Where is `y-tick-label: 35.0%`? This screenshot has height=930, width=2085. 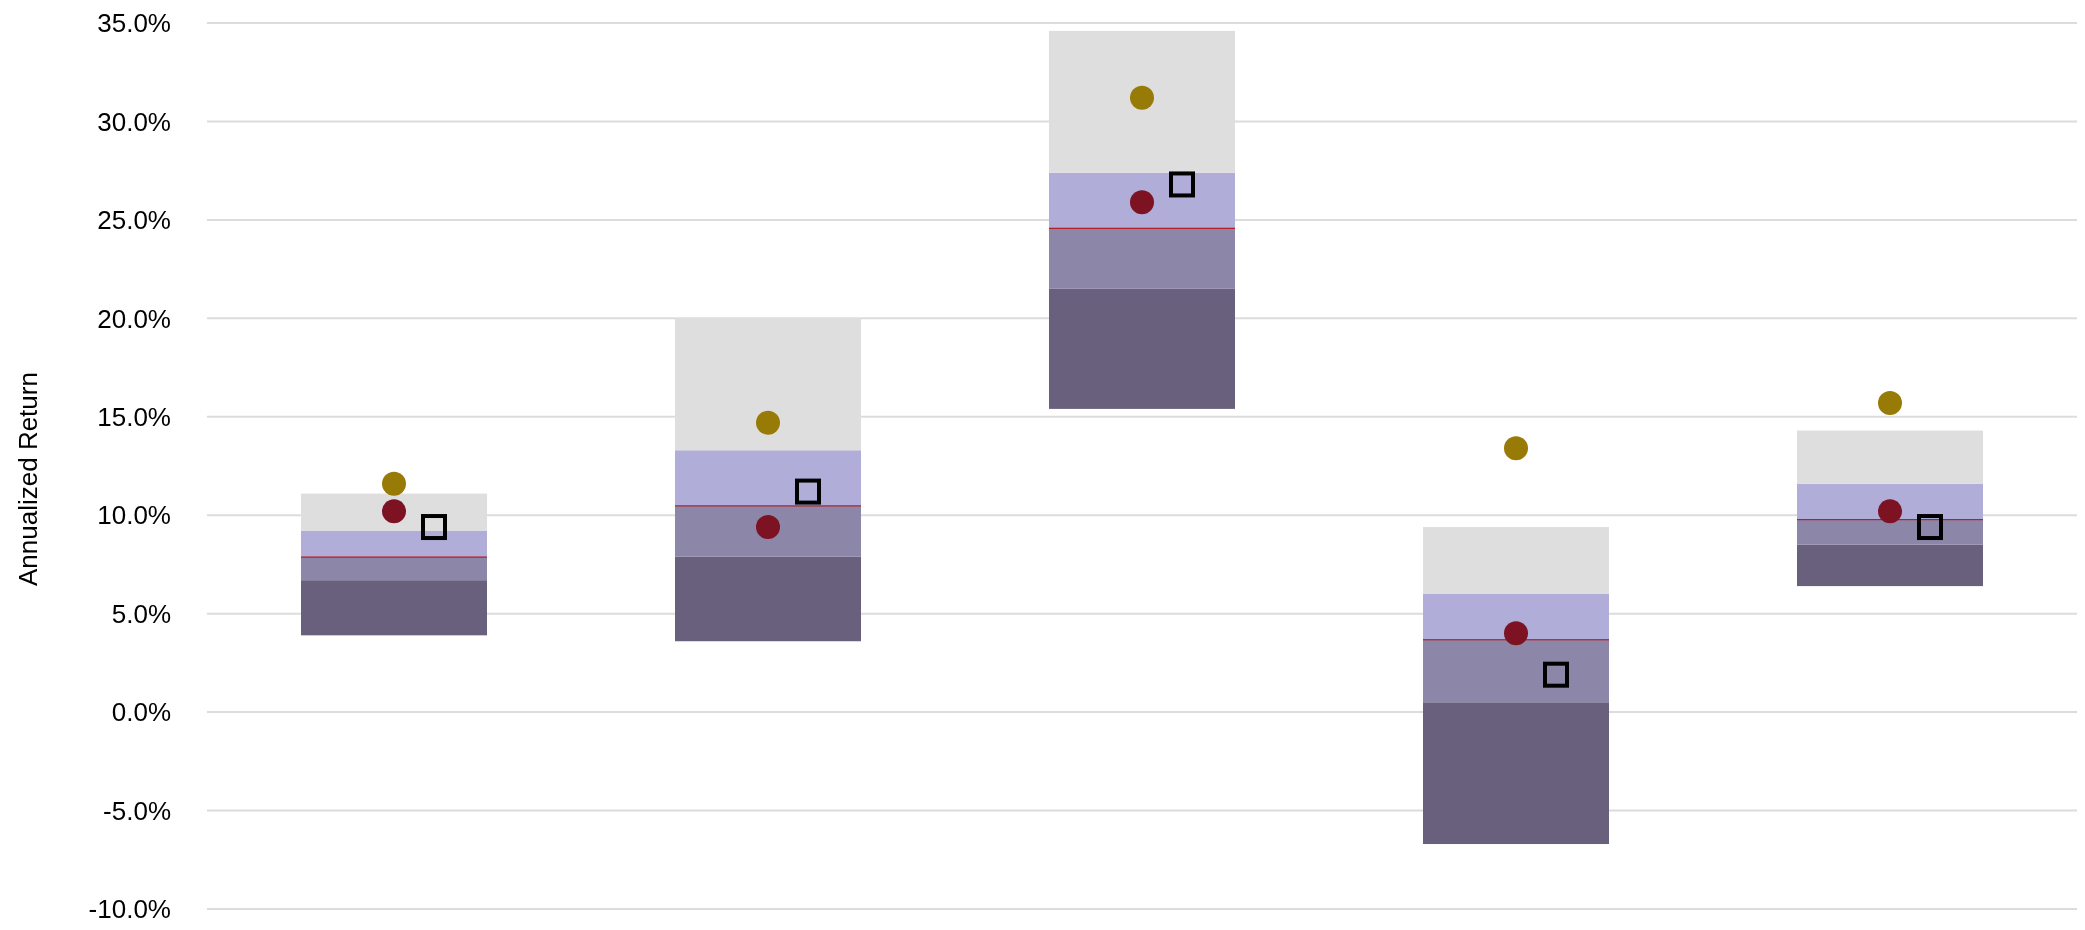 y-tick-label: 35.0% is located at coordinates (134, 23).